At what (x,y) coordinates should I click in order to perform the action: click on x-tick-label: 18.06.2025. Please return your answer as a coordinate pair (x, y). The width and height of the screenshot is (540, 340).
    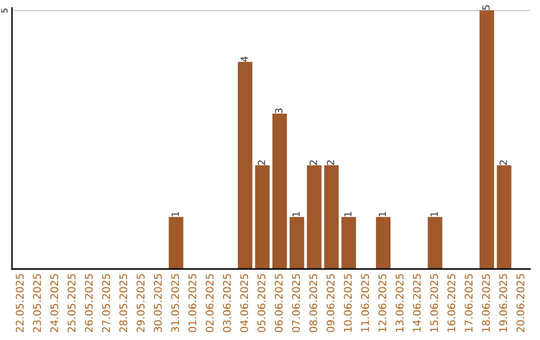
    Looking at the image, I should click on (486, 303).